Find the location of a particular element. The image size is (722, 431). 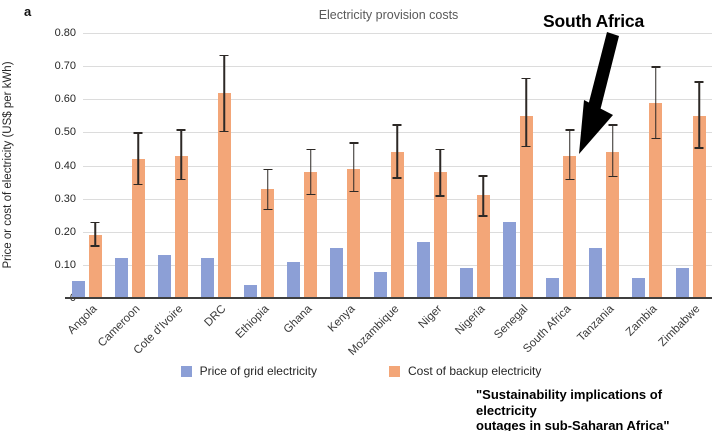

annotation-south-africa-label: South Africa is located at coordinates (593, 21).